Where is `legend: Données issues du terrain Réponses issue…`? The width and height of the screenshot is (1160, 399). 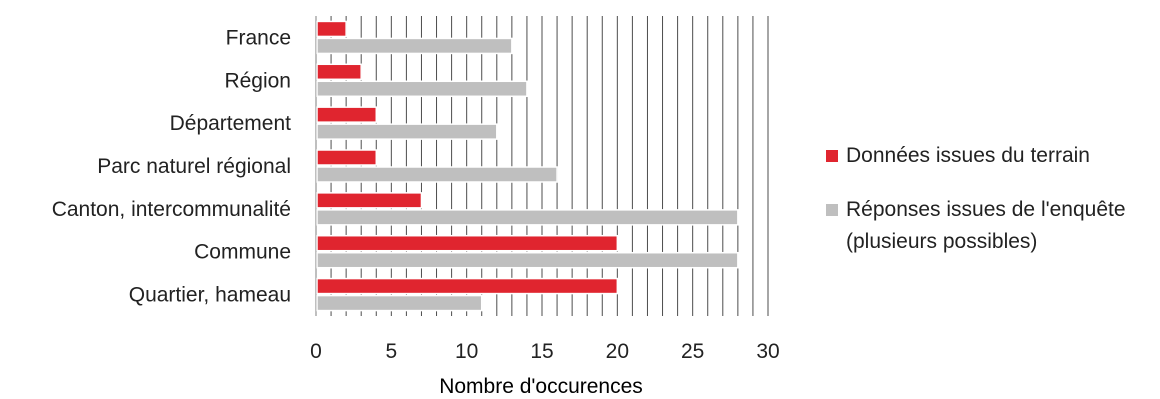 legend: Données issues du terrain Réponses issue… is located at coordinates (991, 210).